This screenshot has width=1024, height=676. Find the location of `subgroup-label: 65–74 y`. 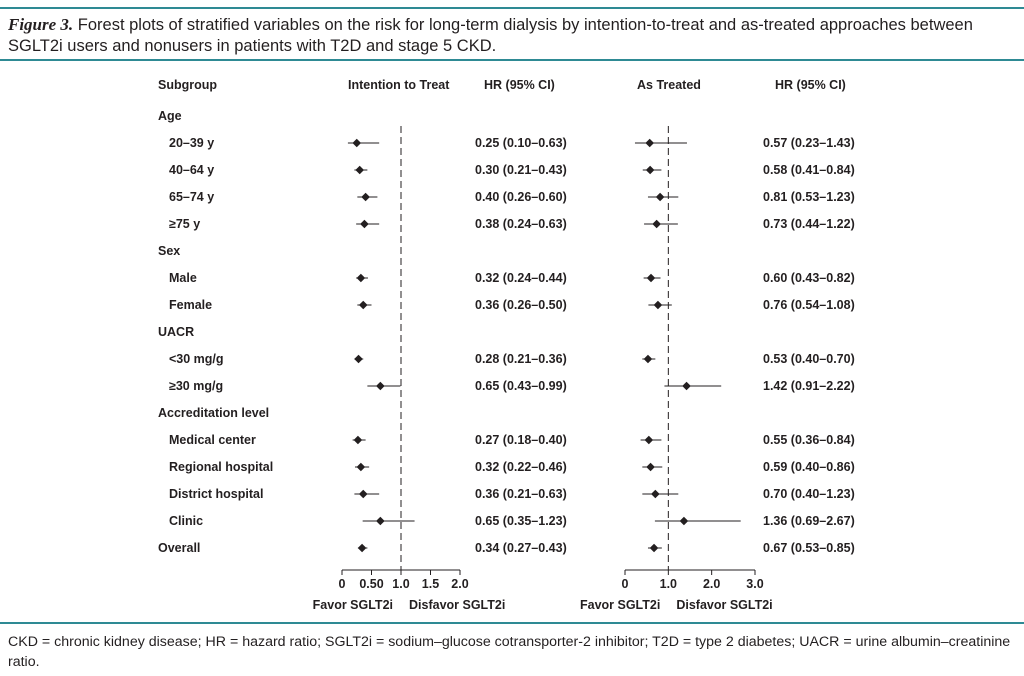

subgroup-label: 65–74 y is located at coordinates (191, 197).